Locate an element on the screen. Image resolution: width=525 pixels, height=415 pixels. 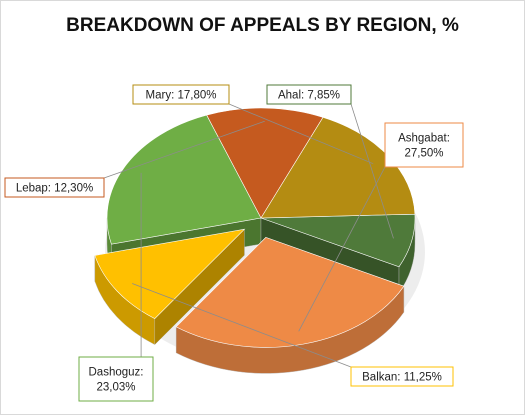
data-label-mary: Mary: 17,80% is located at coordinates (181, 96).